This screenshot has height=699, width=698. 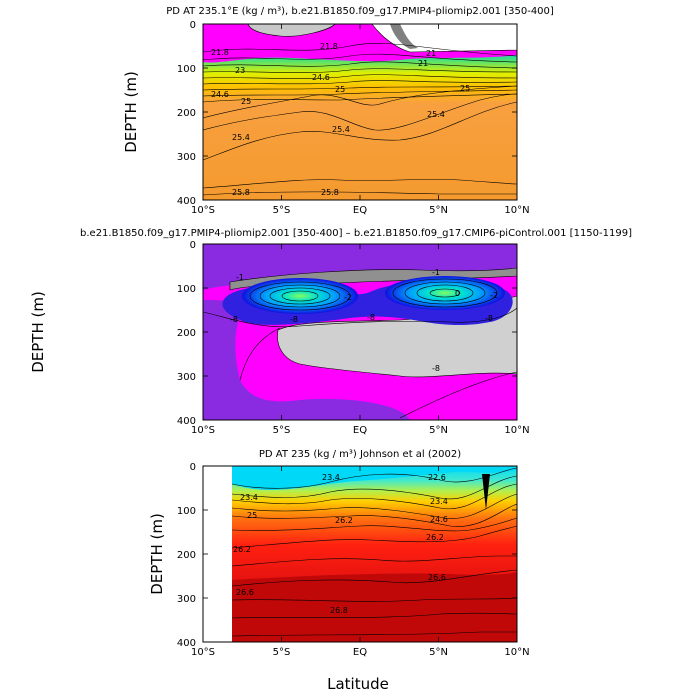 I want to click on panel3-xlabel: Latitude, so click(x=358, y=684).